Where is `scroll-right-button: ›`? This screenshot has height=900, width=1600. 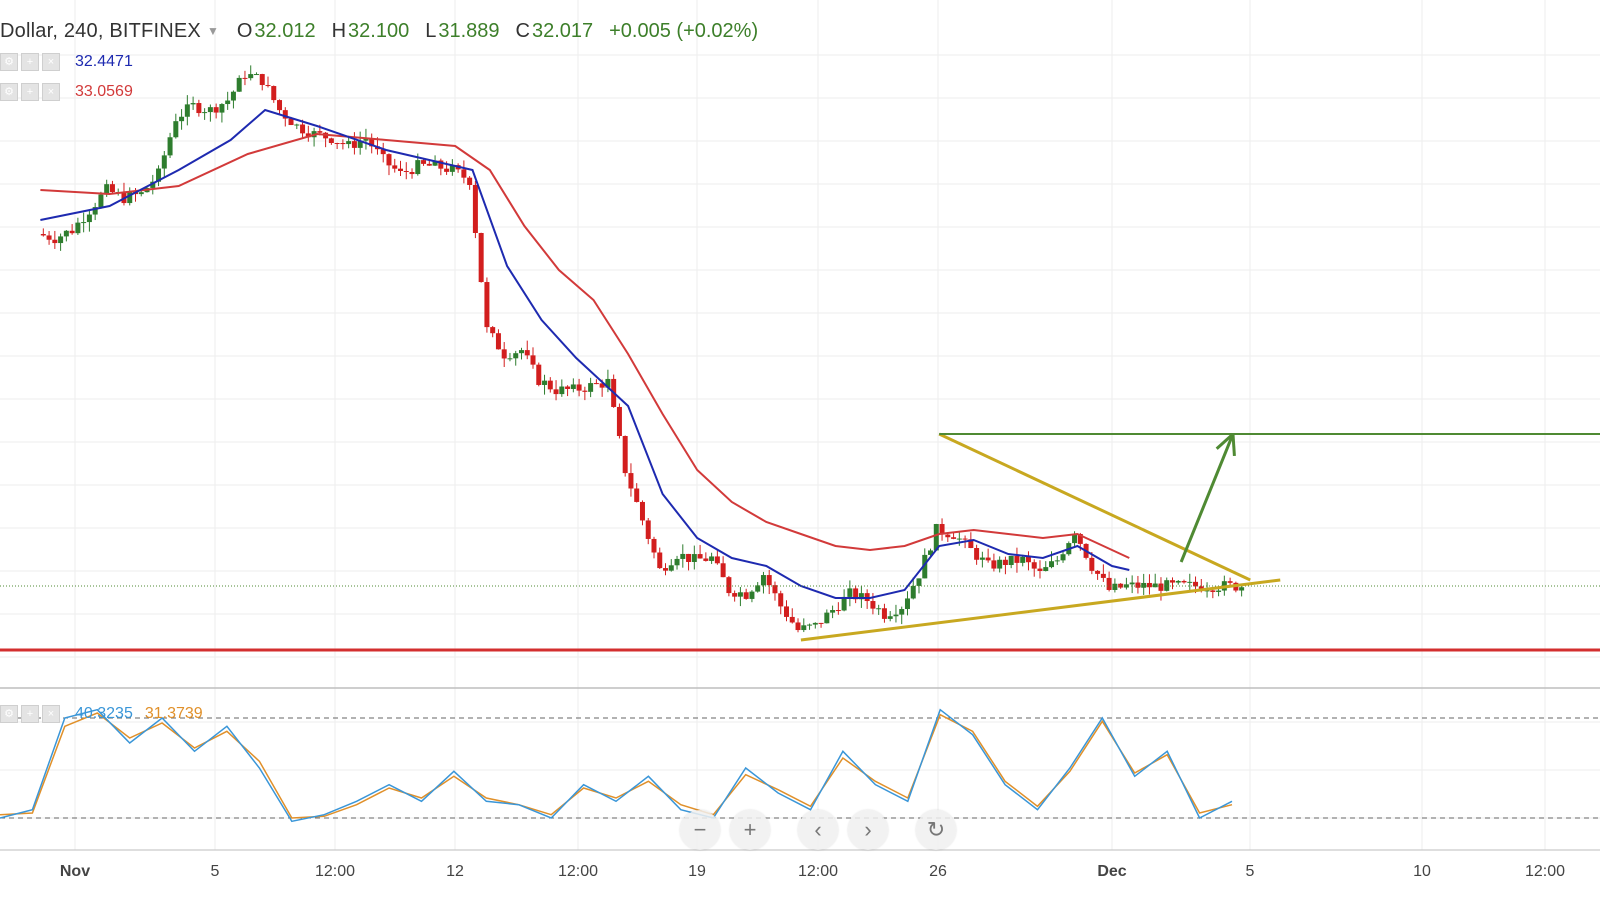 scroll-right-button: › is located at coordinates (868, 830).